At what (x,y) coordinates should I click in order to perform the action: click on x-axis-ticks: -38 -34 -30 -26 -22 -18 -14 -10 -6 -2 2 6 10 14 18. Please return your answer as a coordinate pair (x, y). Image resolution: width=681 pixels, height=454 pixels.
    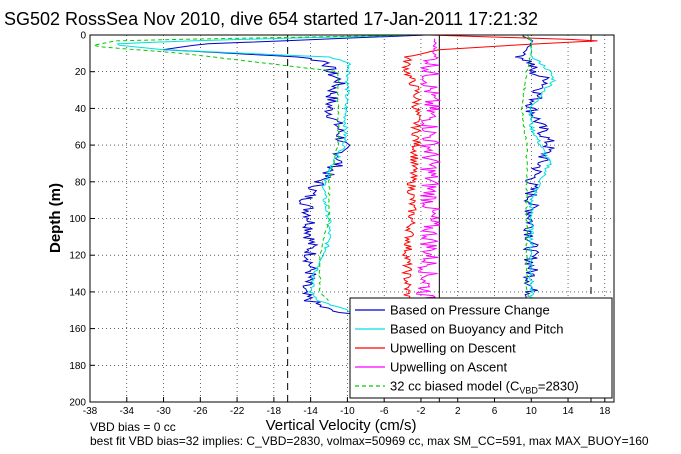
    Looking at the image, I should click on (347, 407).